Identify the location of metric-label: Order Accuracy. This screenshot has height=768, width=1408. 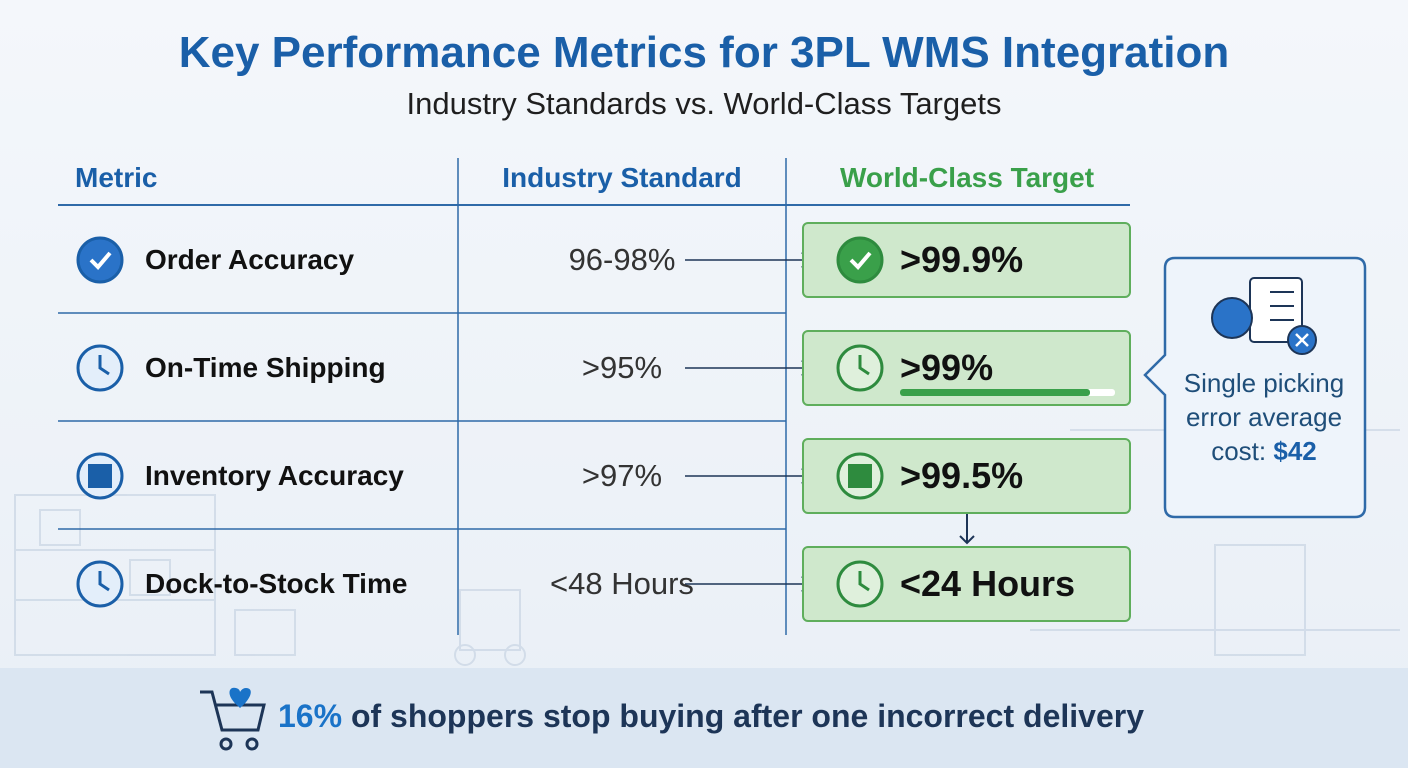
(250, 259).